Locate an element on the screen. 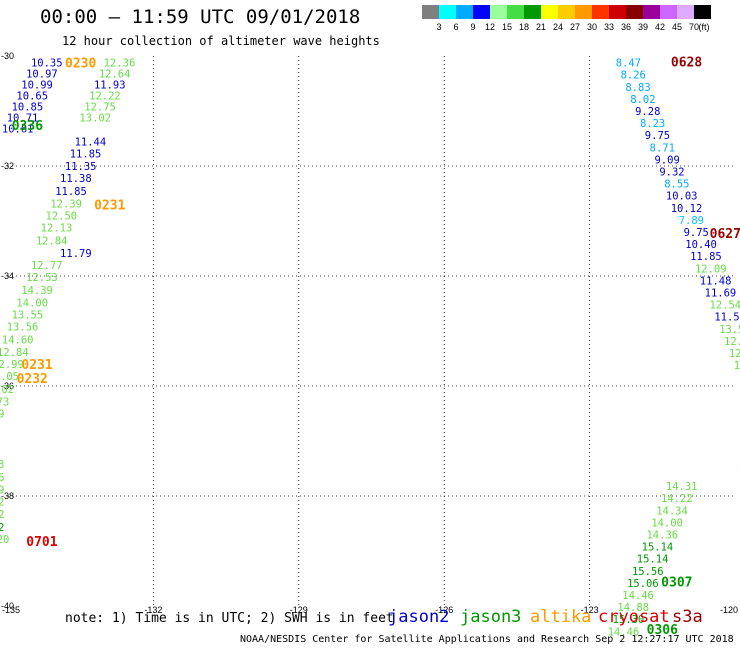 The width and height of the screenshot is (740, 650). data-label: 12.09 is located at coordinates (711, 269).